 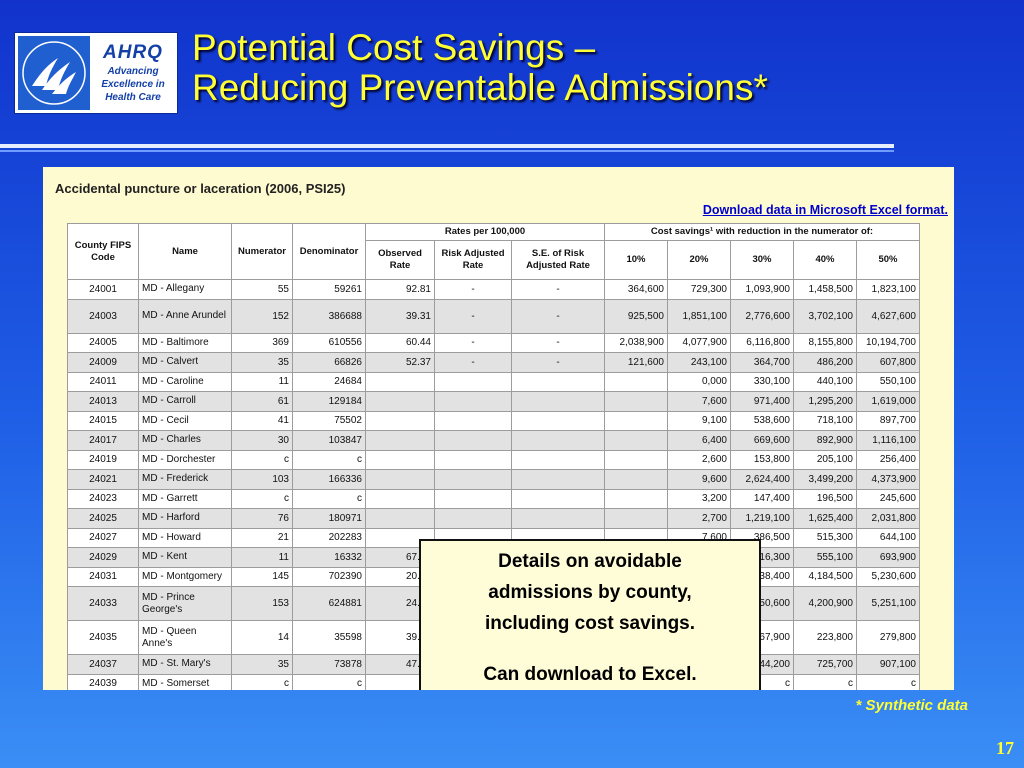 What do you see at coordinates (329, 576) in the screenshot?
I see `cell-den: 702390` at bounding box center [329, 576].